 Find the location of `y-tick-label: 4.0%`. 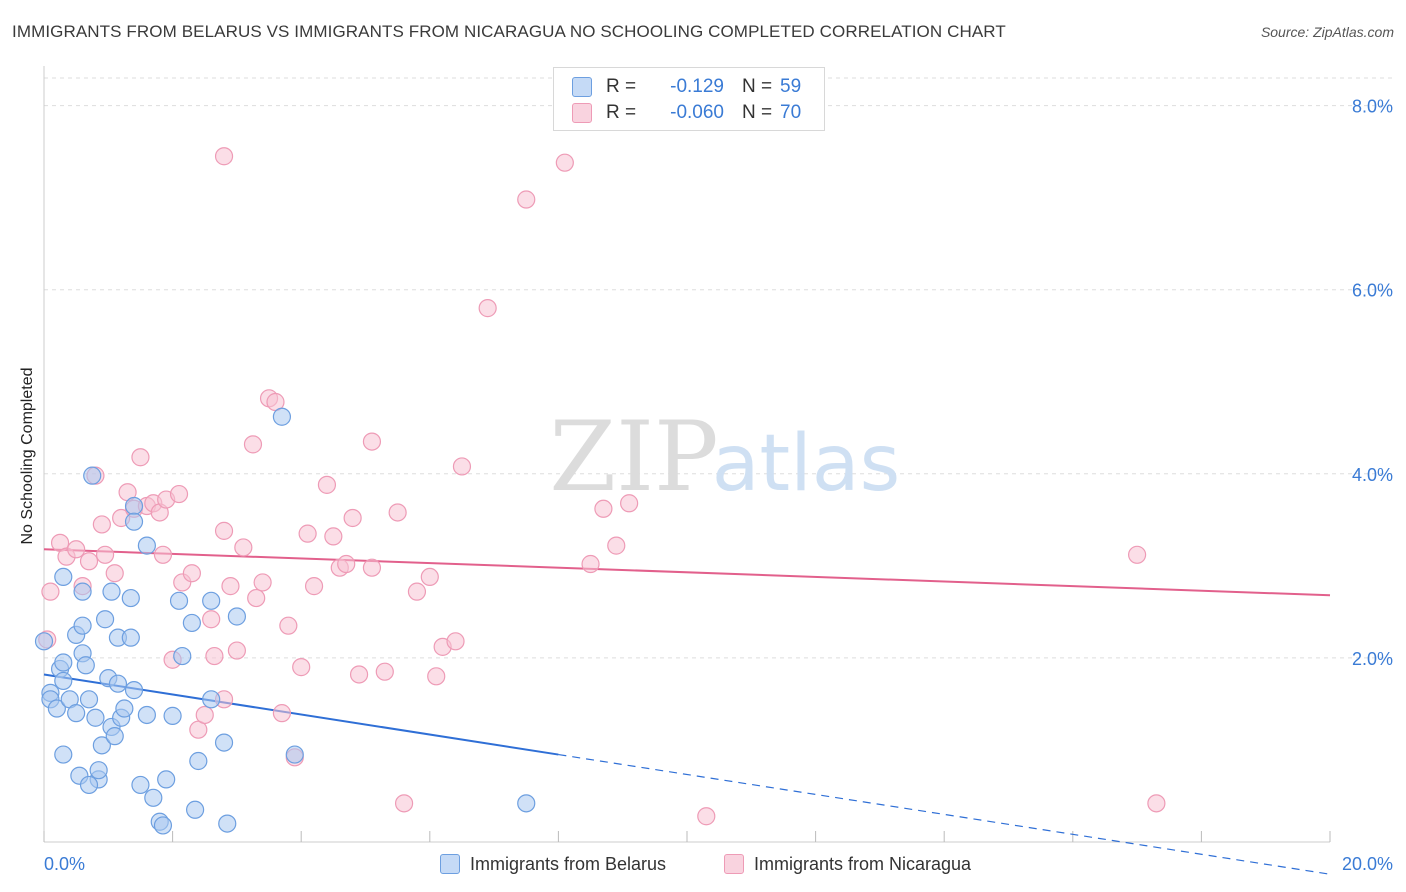

y-tick-label: 4.0% is located at coordinates (1372, 475).